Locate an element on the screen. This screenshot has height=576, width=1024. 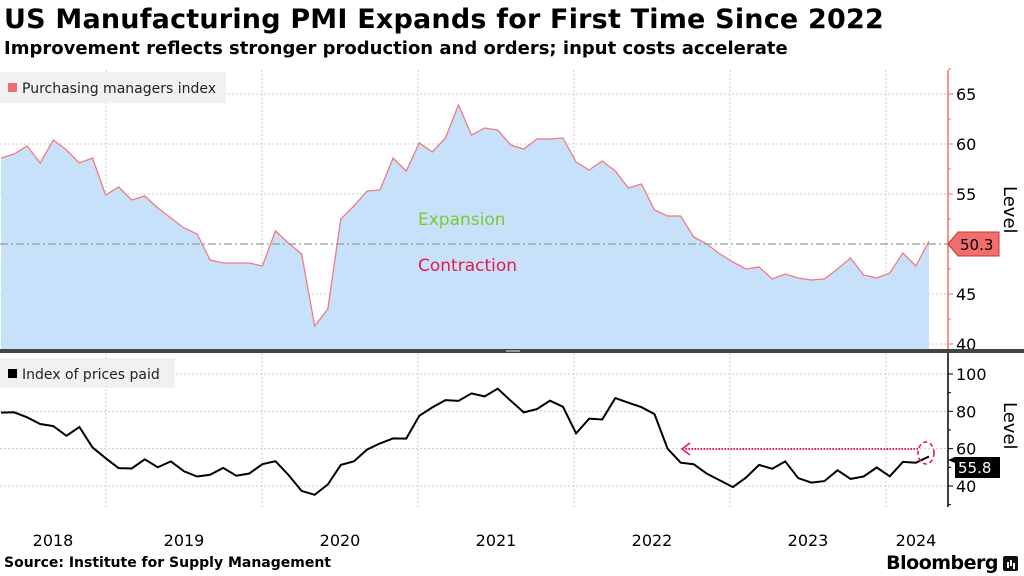
pmi-last-value-badge: 50.3 is located at coordinates (973, 244).